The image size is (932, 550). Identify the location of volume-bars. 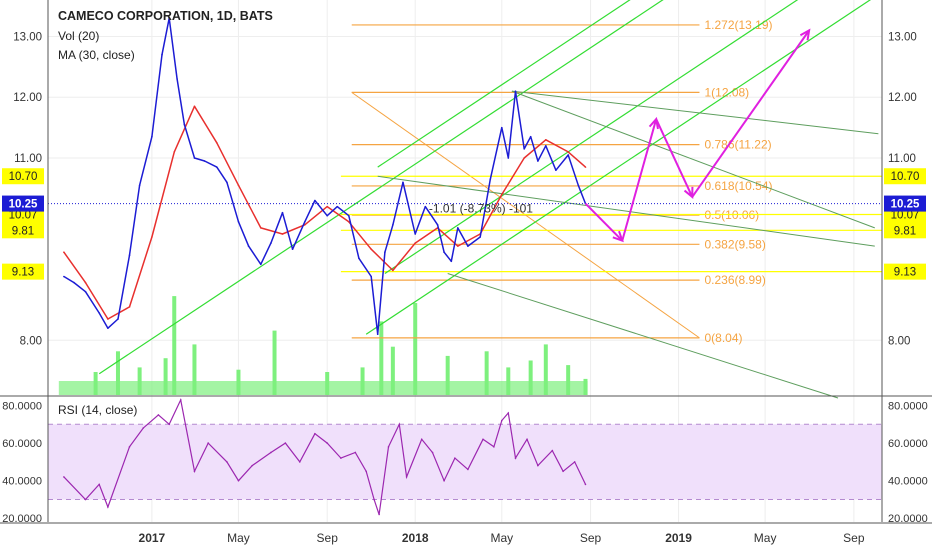
(323, 345).